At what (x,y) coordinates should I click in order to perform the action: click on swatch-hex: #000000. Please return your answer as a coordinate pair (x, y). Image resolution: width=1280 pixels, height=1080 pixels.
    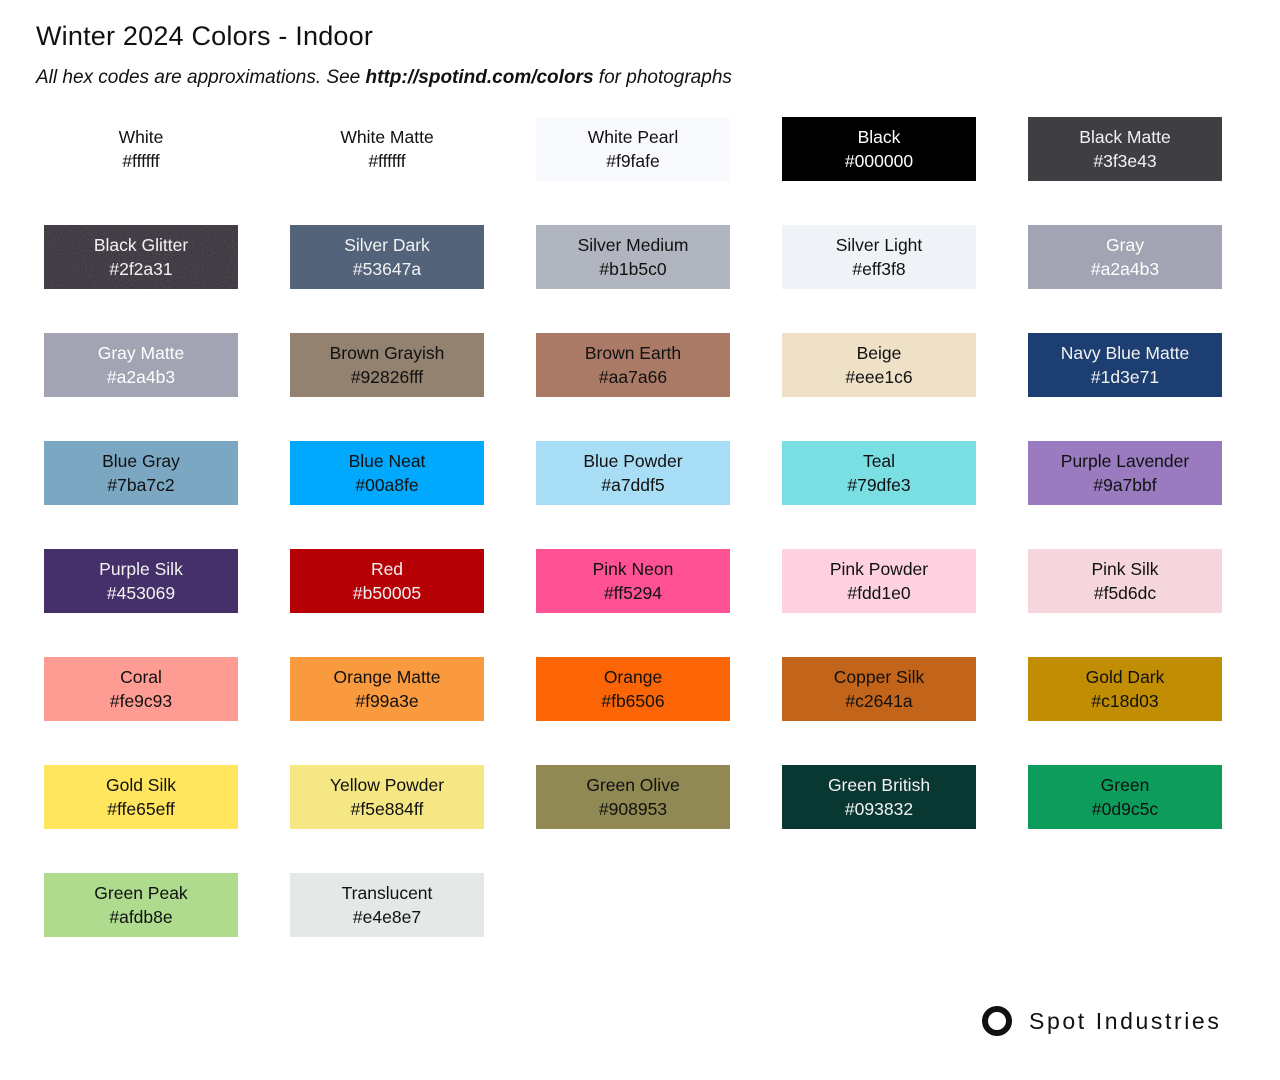
    Looking at the image, I should click on (879, 161).